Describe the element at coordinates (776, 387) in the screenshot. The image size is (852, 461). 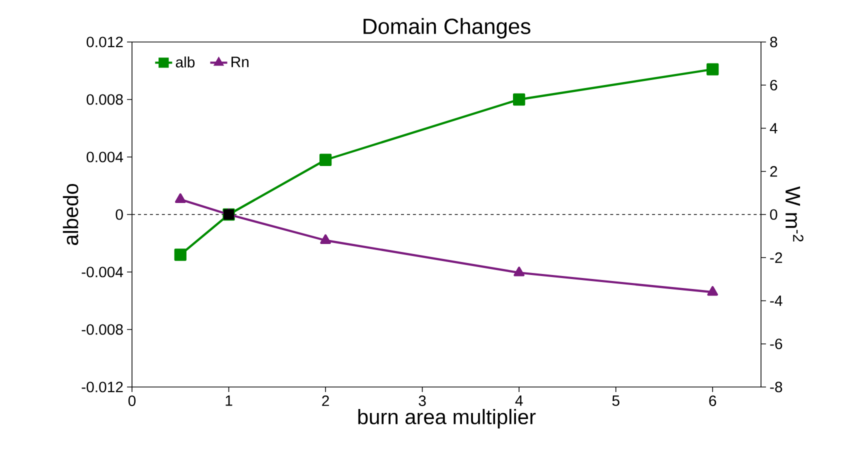
I see `y2-tick-label: -8` at that location.